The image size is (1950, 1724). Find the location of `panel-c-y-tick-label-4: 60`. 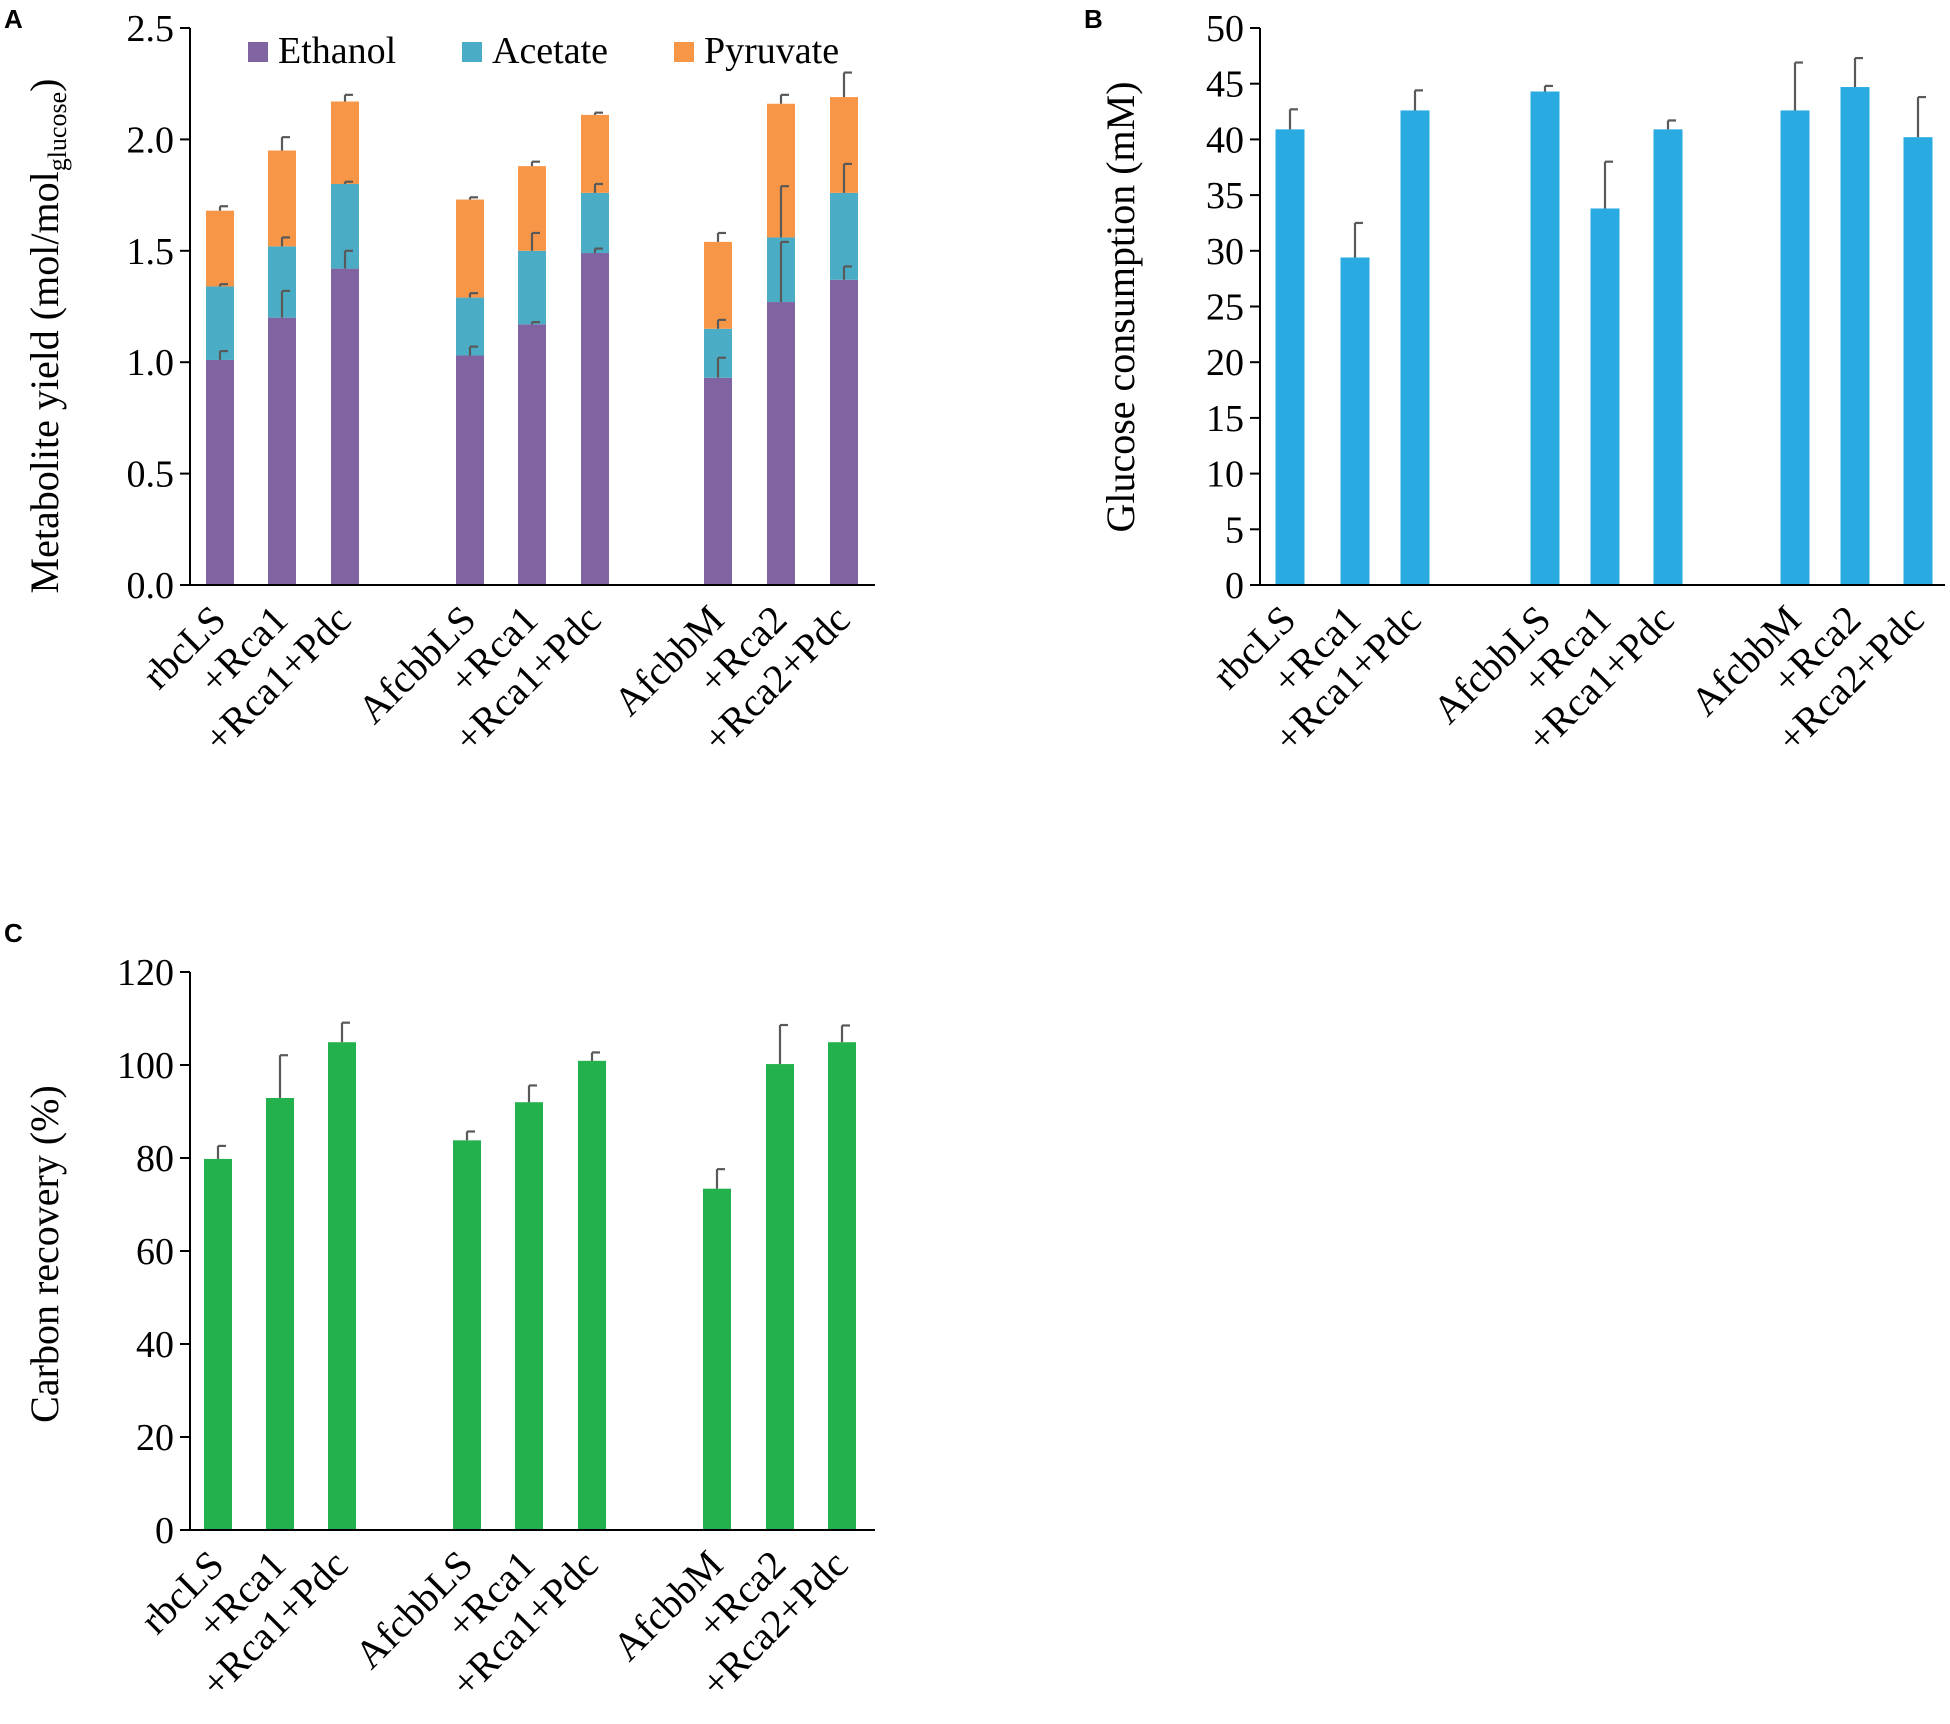

panel-c-y-tick-label-4: 60 is located at coordinates (155, 1252).